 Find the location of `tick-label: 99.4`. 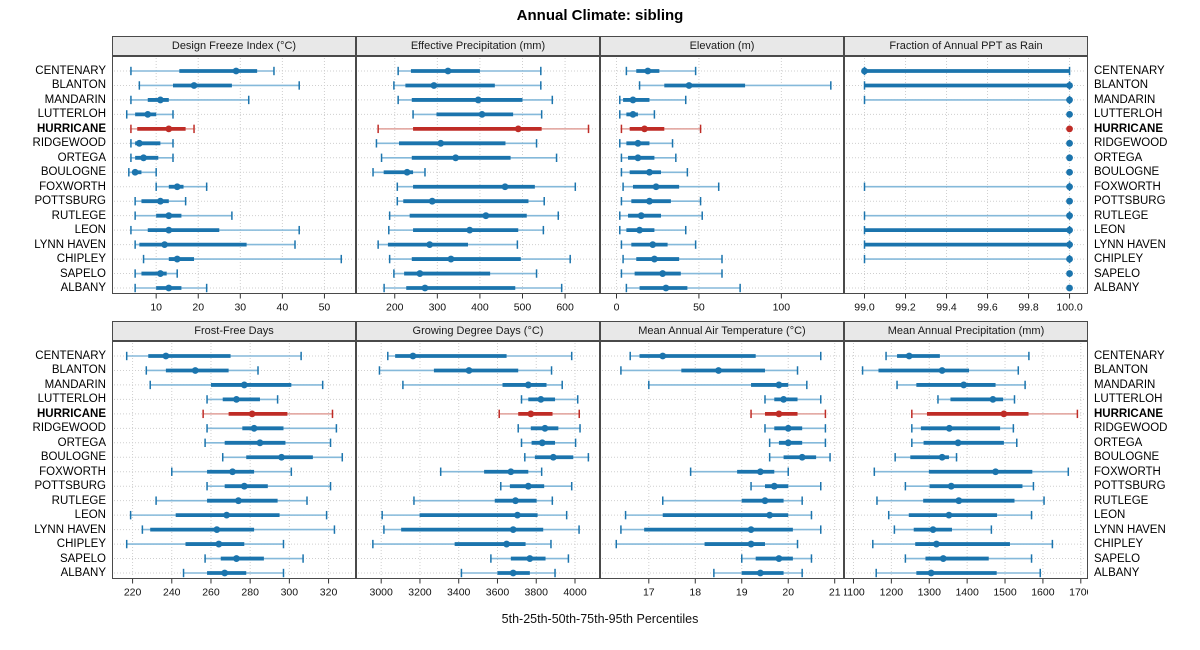

tick-label: 99.4 is located at coordinates (946, 308).